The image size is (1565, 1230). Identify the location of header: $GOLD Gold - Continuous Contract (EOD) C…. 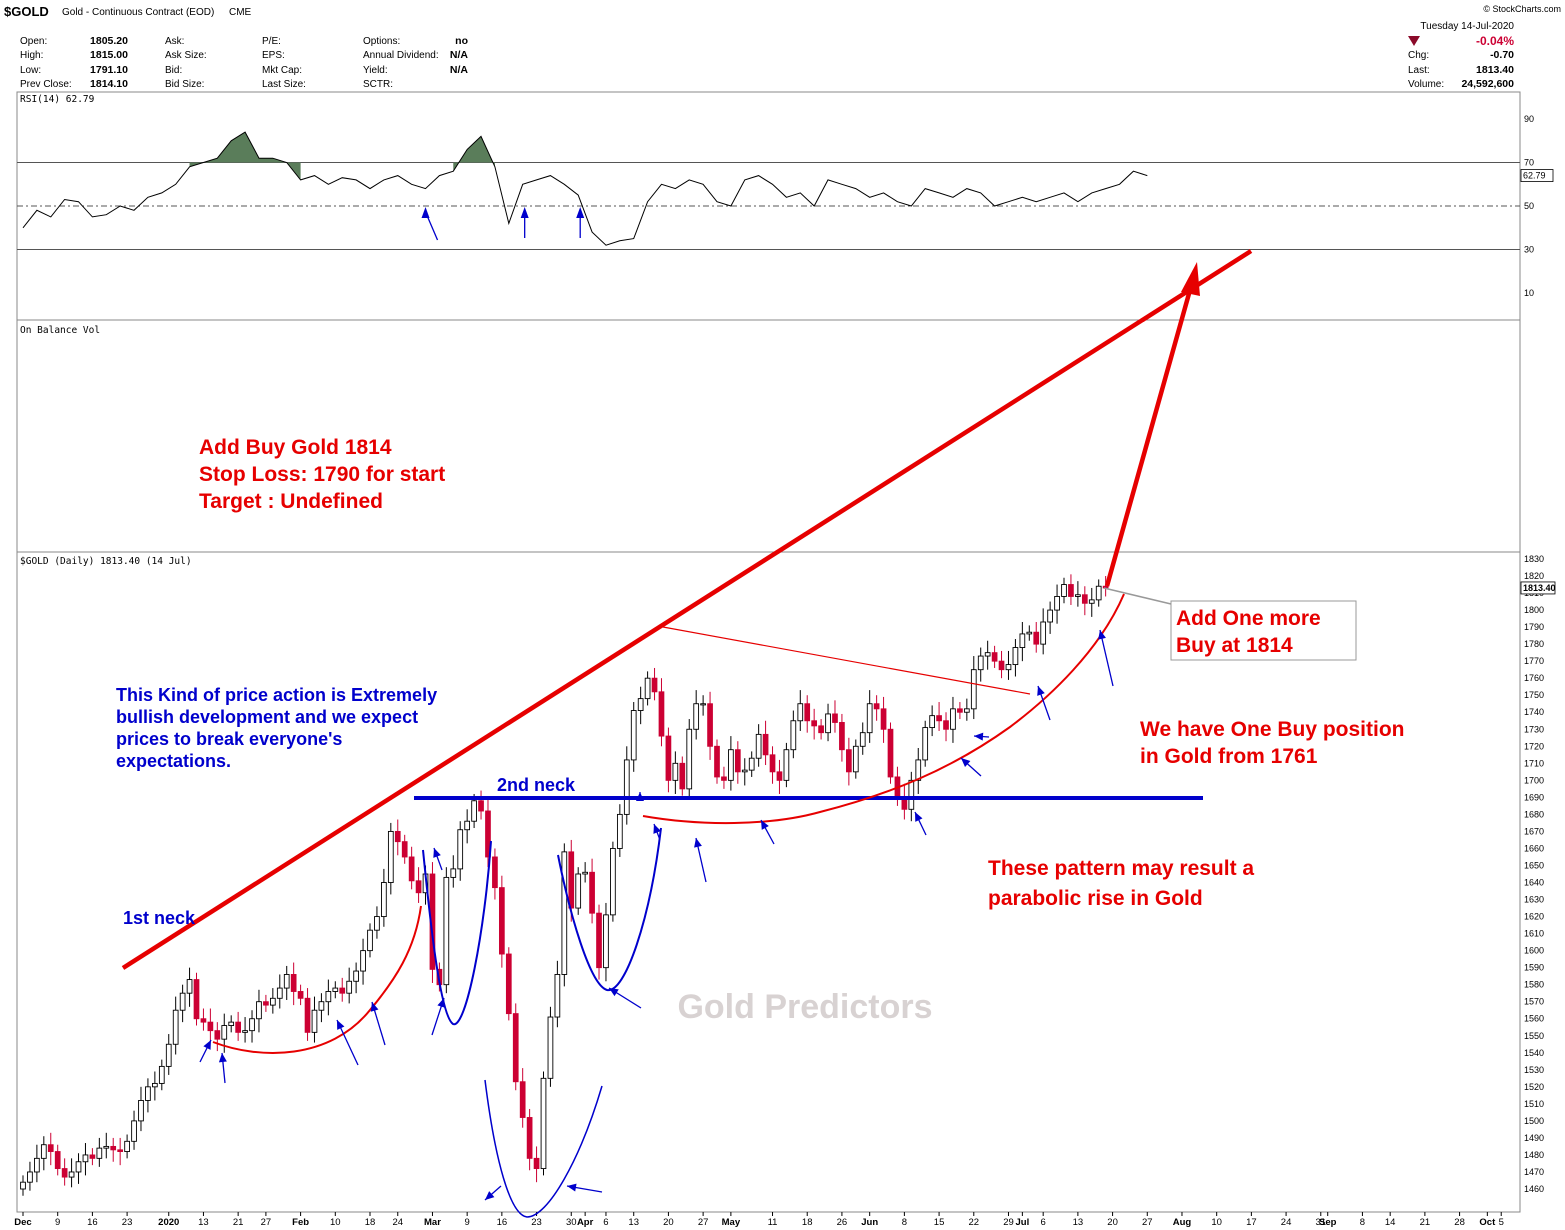
(782, 47).